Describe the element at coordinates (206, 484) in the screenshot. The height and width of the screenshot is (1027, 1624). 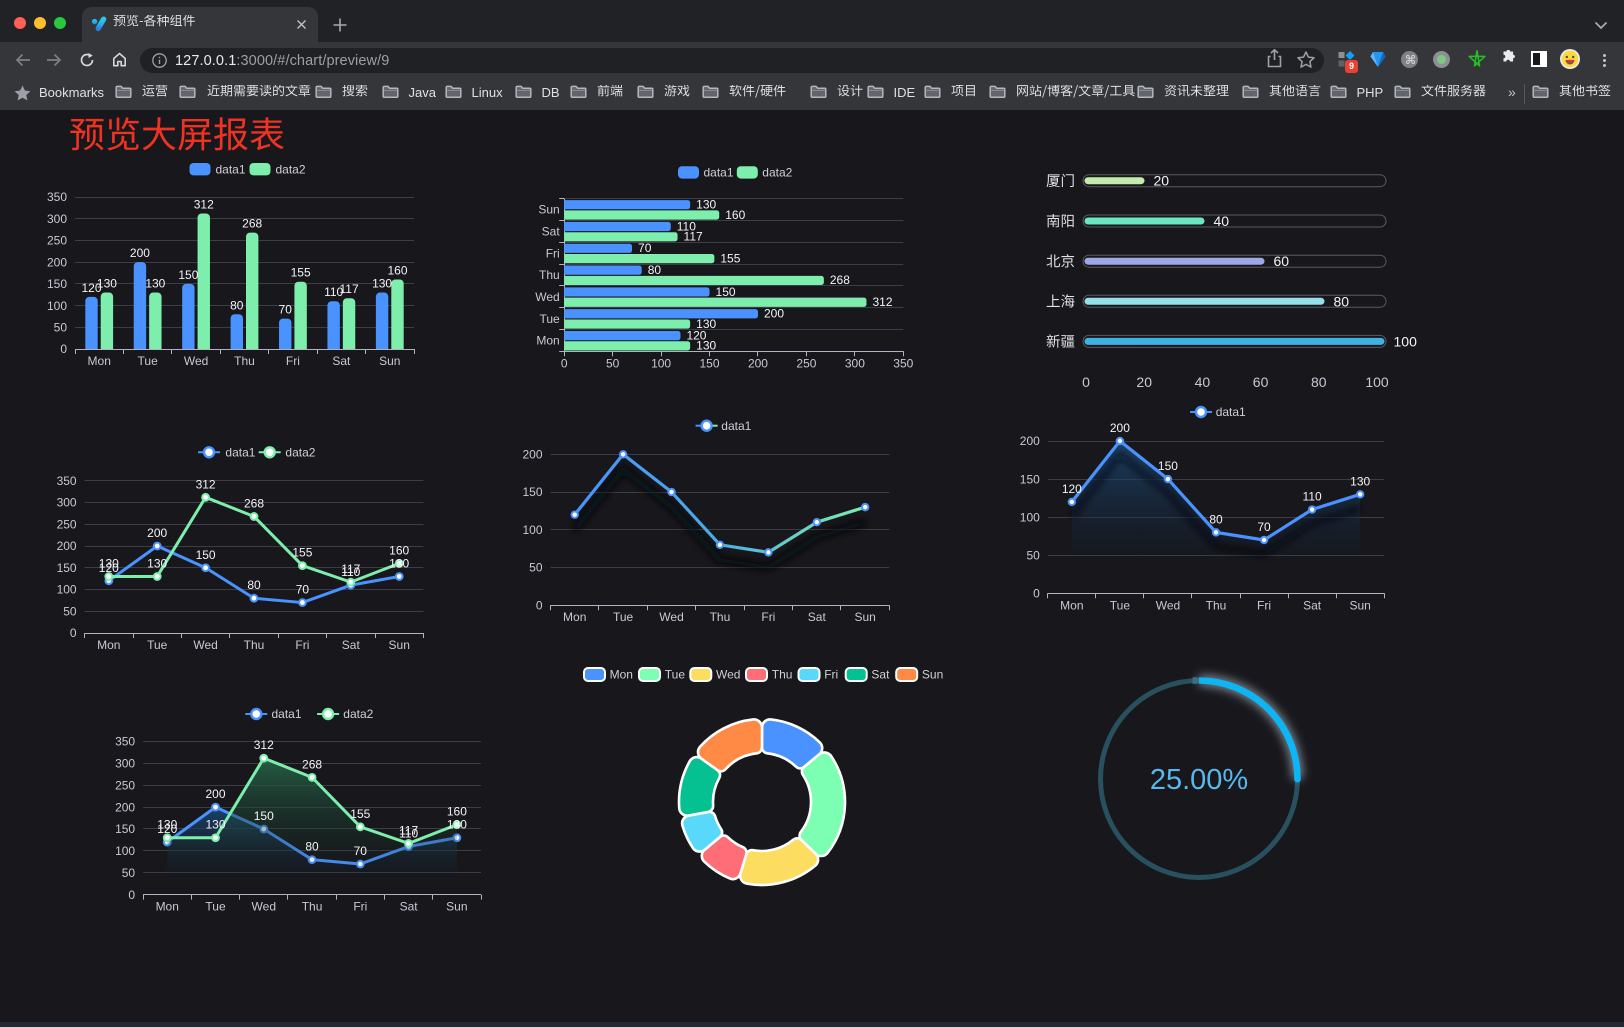
I see `svg-text: 312` at that location.